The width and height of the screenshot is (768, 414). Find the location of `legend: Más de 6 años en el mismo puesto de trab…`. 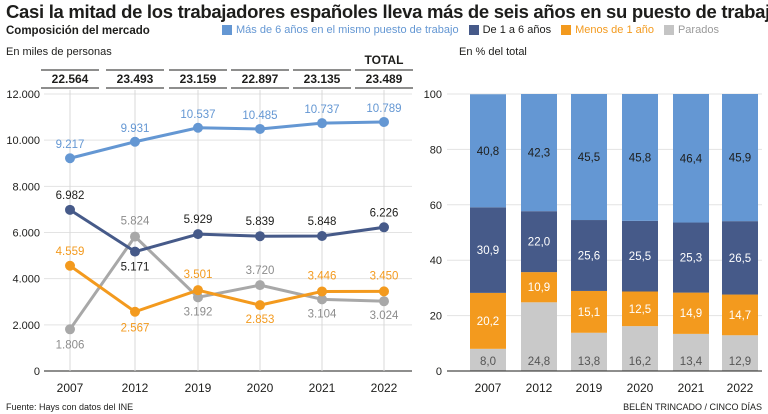

legend: Más de 6 años en el mismo puesto de trab… is located at coordinates (470, 30).